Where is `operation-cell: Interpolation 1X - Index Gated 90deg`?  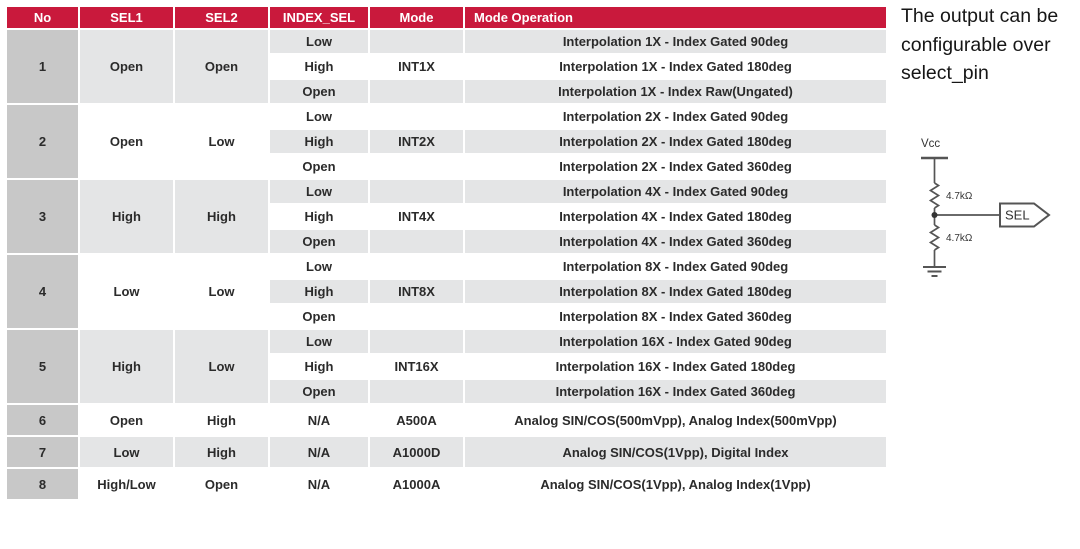 operation-cell: Interpolation 1X - Index Gated 90deg is located at coordinates (675, 41).